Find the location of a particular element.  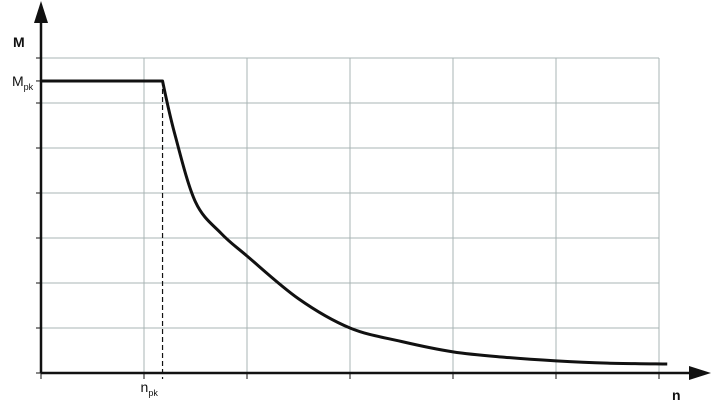

y-axis-arrow-icon is located at coordinates (41, 12).